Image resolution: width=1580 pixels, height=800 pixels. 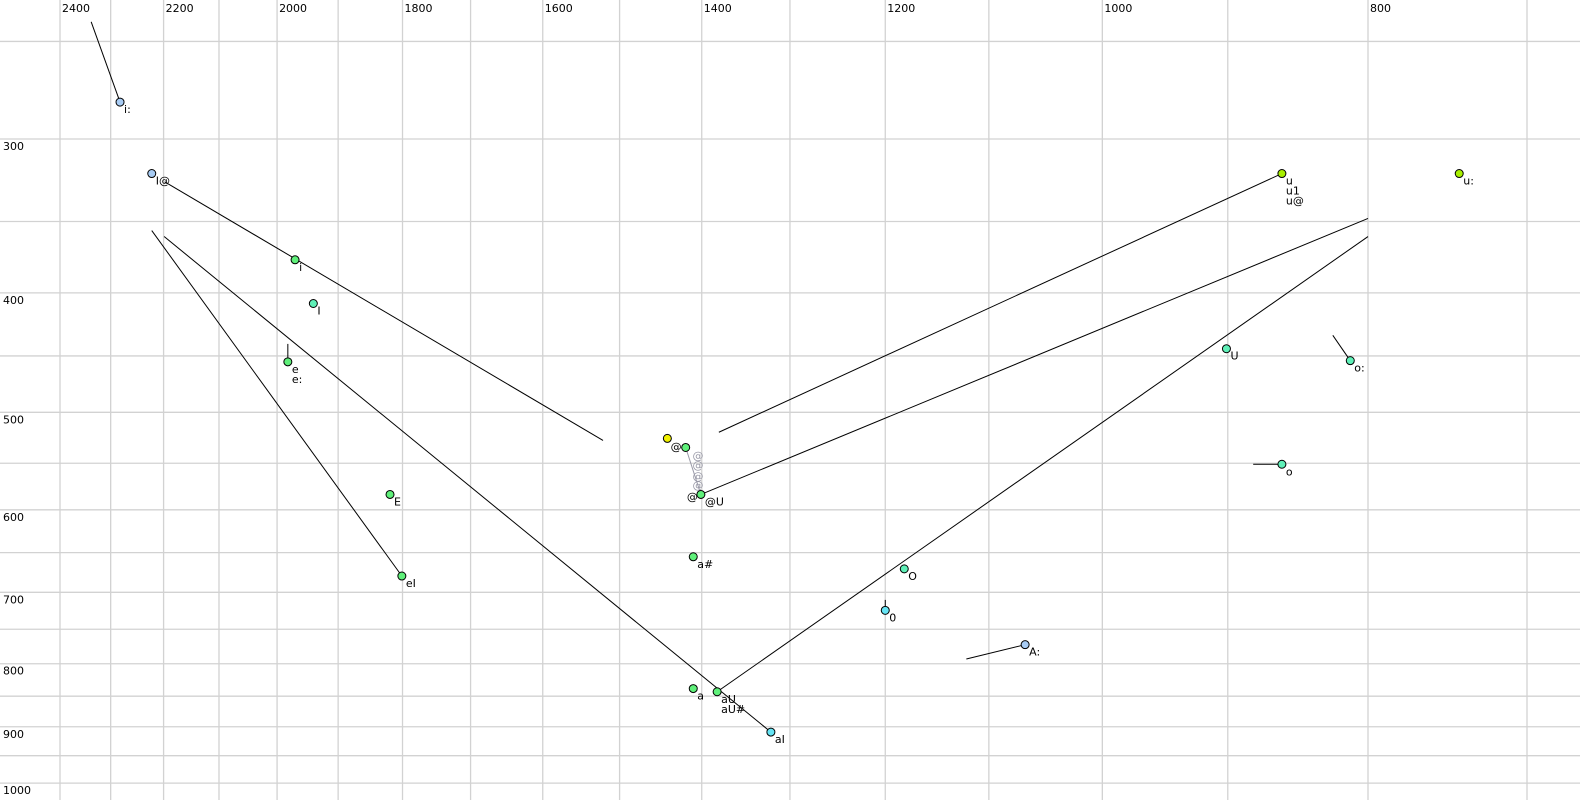 What do you see at coordinates (1295, 201) in the screenshot?
I see `vowel-label: u@` at bounding box center [1295, 201].